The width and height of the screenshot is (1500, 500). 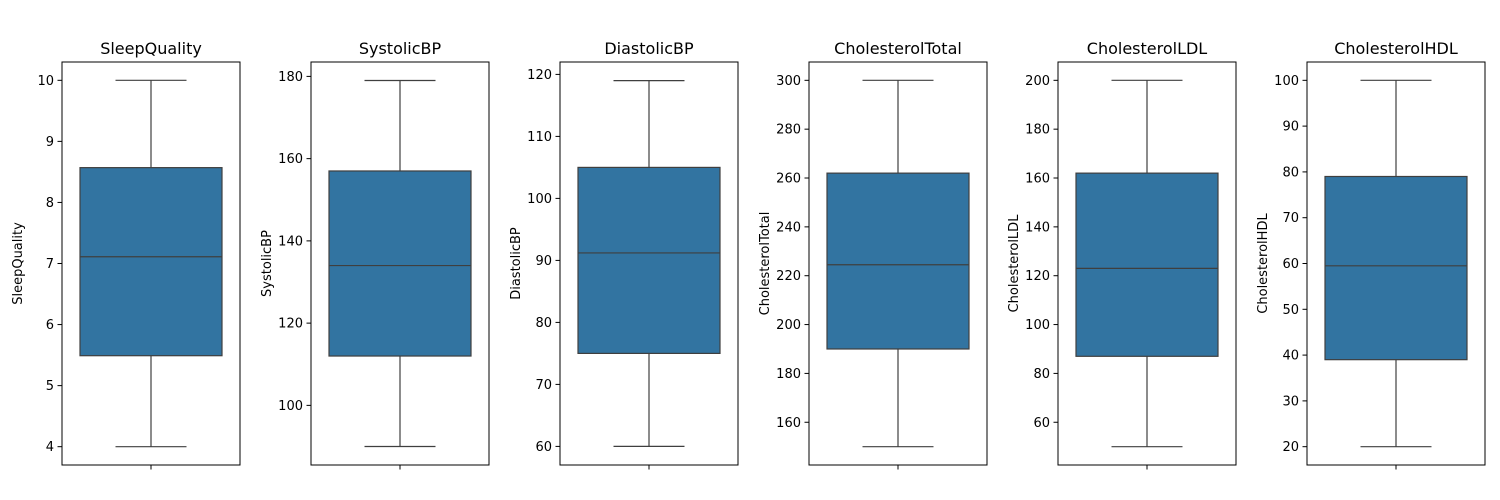 I want to click on y-tick-label: 240, so click(x=788, y=227).